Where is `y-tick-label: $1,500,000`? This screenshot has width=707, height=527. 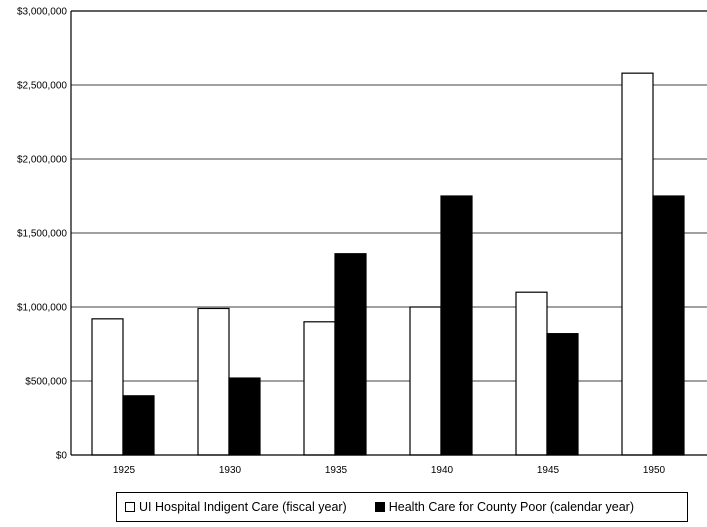 y-tick-label: $1,500,000 is located at coordinates (42, 234).